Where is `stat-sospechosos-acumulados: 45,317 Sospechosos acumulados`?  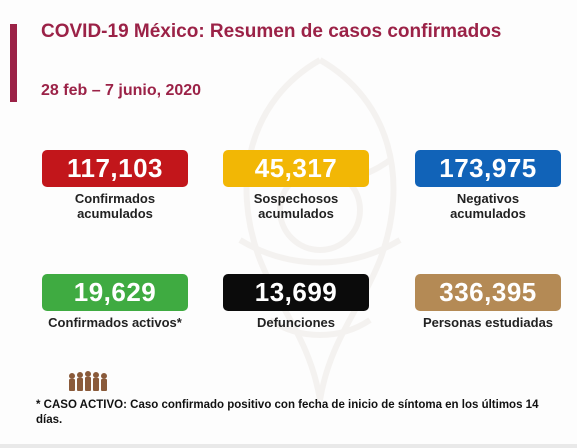 stat-sospechosos-acumulados: 45,317 Sospechosos acumulados is located at coordinates (296, 185).